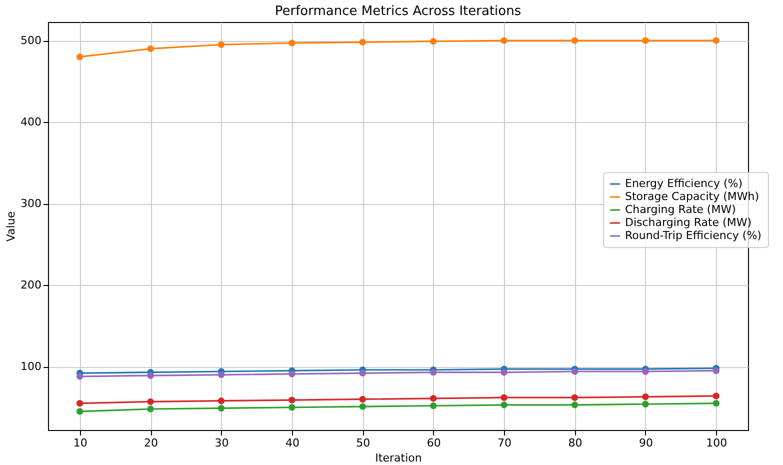 The height and width of the screenshot is (465, 783). Describe the element at coordinates (151, 443) in the screenshot. I see `x-tick-label: 20` at that location.